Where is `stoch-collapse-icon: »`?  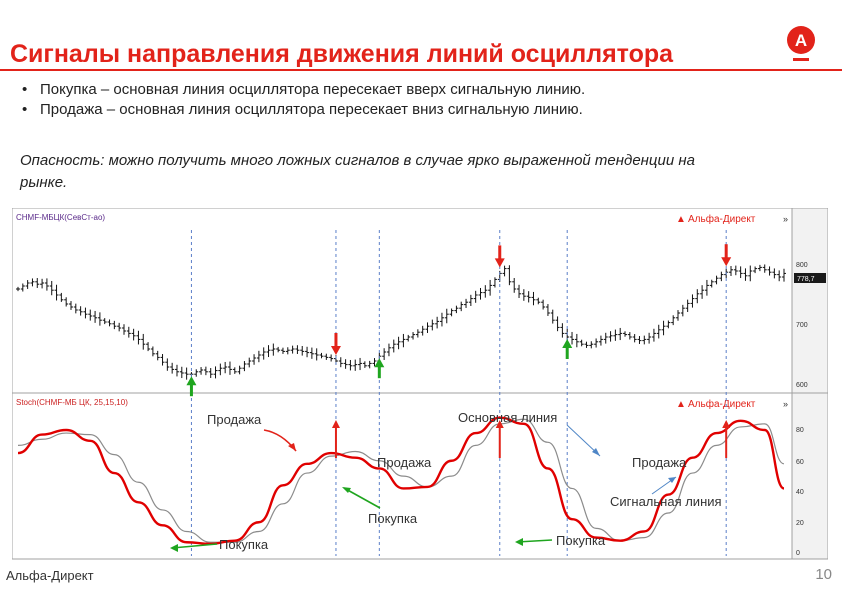 stoch-collapse-icon: » is located at coordinates (785, 404).